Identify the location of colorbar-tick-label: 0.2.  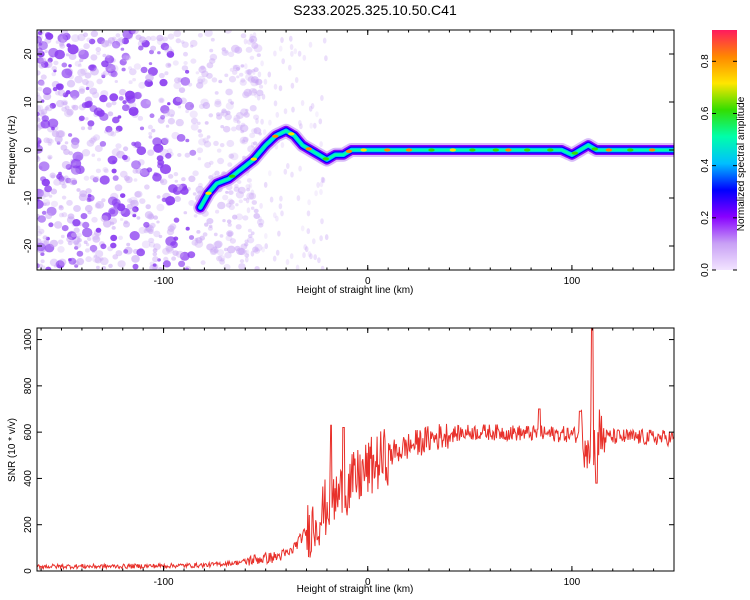
(705, 217).